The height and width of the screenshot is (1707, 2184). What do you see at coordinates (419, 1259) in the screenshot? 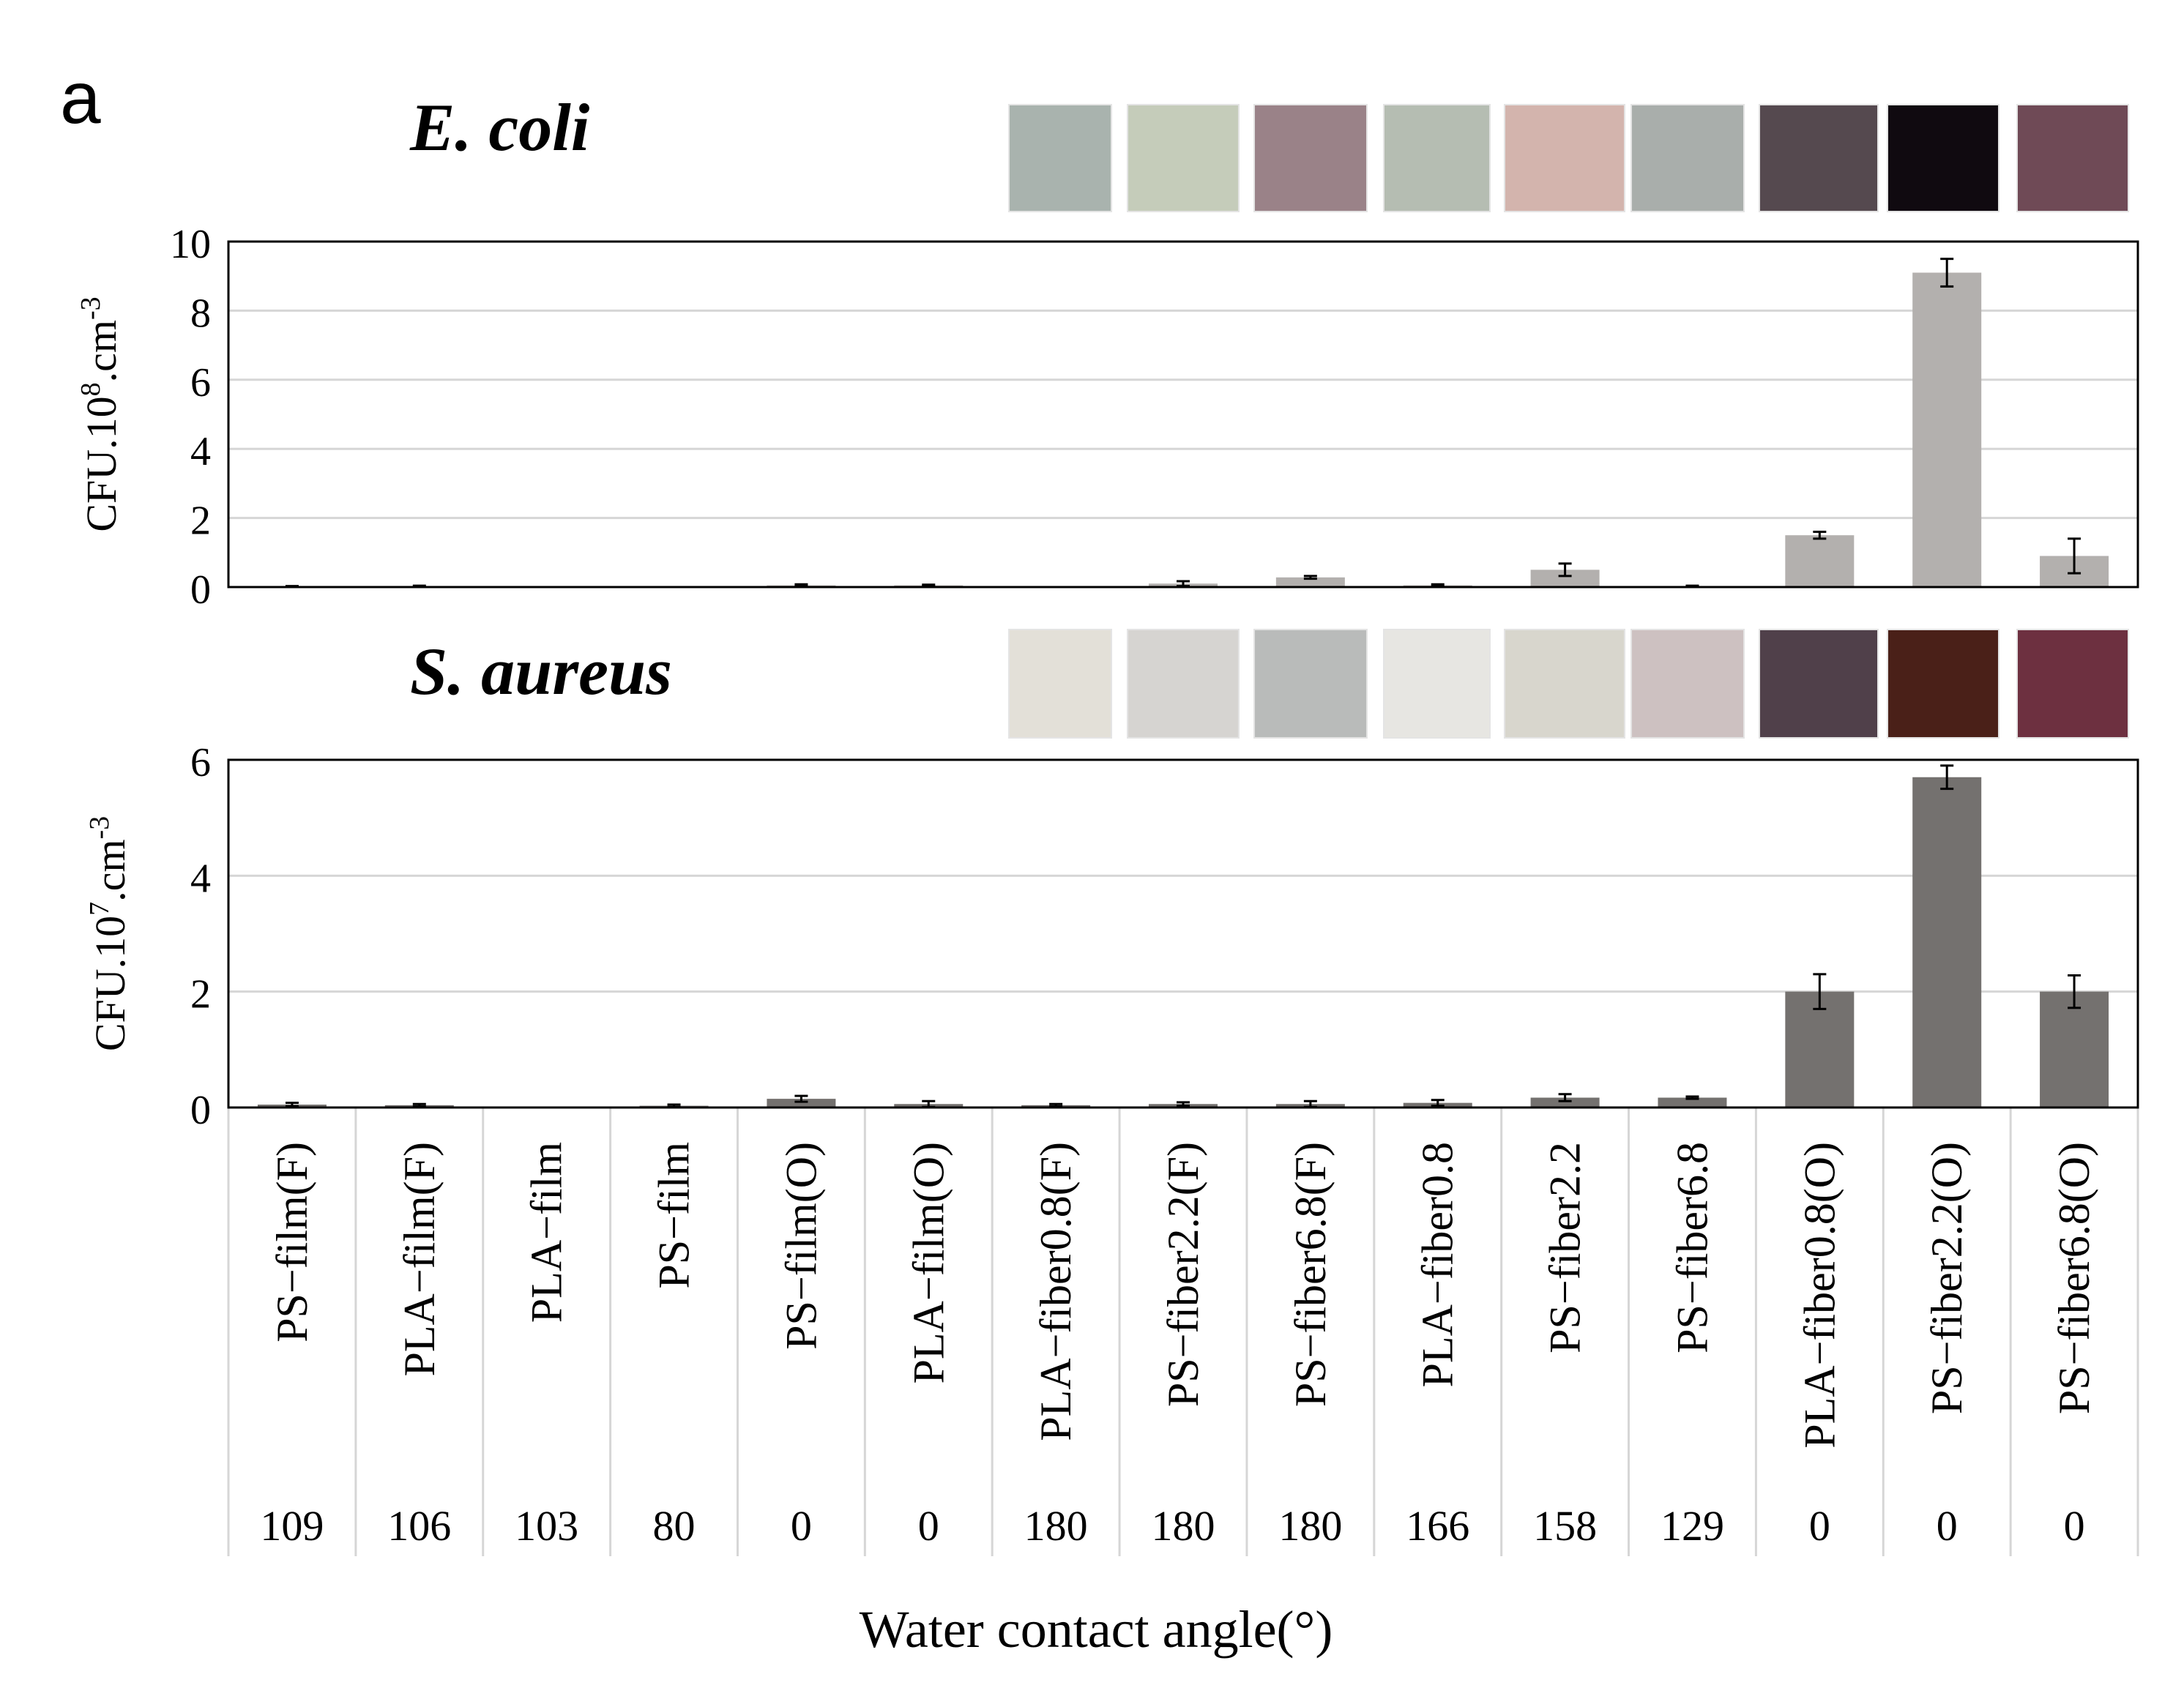
I see `category-label: PLA−film(F)` at bounding box center [419, 1259].